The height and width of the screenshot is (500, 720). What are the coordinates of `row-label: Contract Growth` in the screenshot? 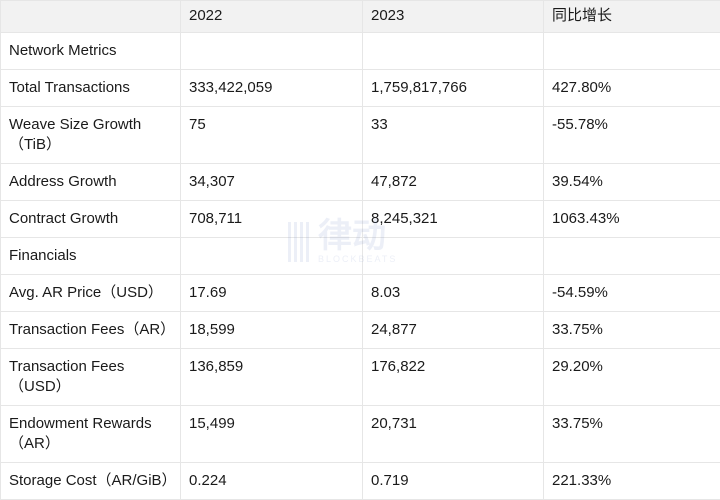 It's located at (91, 219).